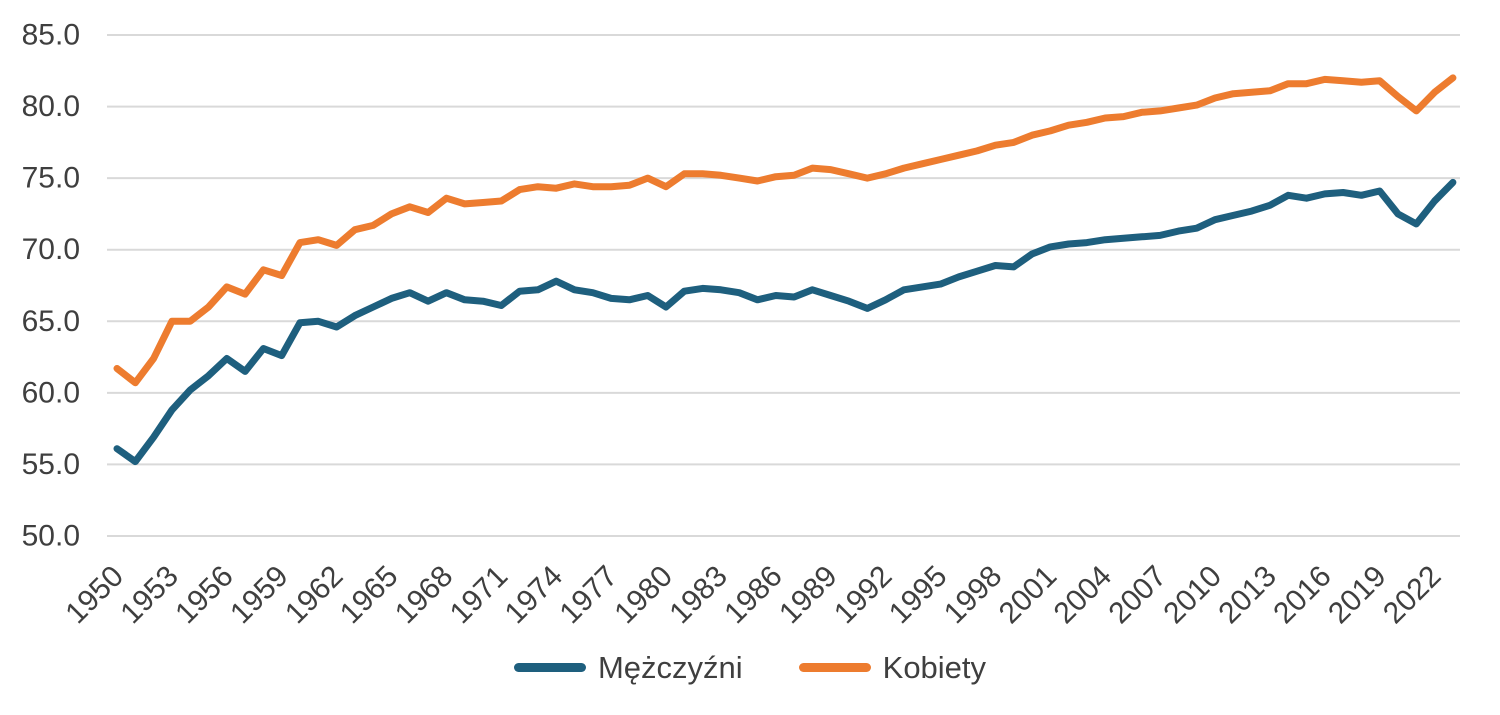 The height and width of the screenshot is (715, 1500). I want to click on x-tick-label: 1956, so click(204, 595).